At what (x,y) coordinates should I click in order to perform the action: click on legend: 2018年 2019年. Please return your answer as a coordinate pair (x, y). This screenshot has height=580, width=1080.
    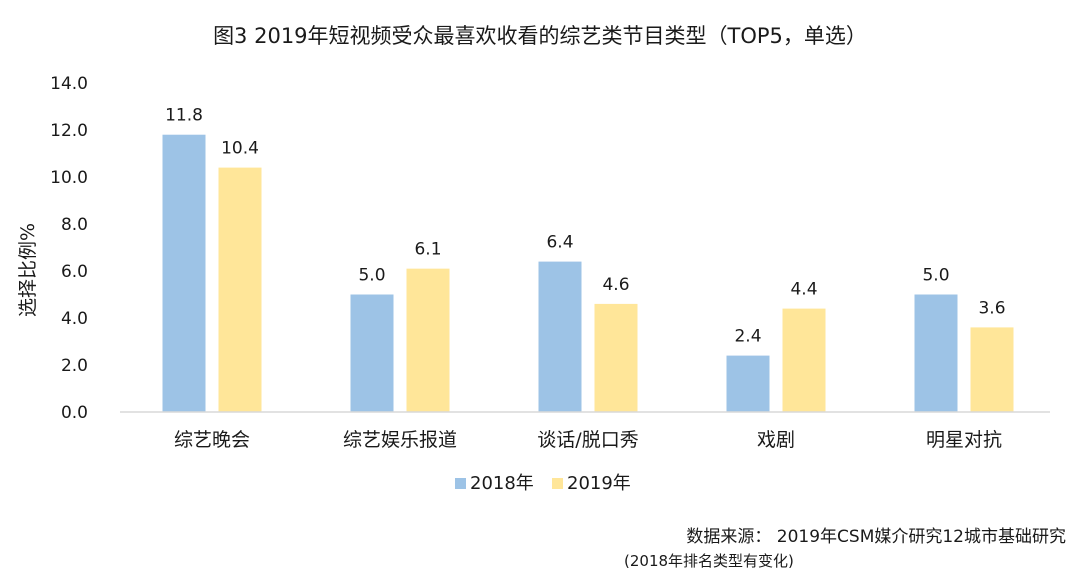
    Looking at the image, I should click on (543, 483).